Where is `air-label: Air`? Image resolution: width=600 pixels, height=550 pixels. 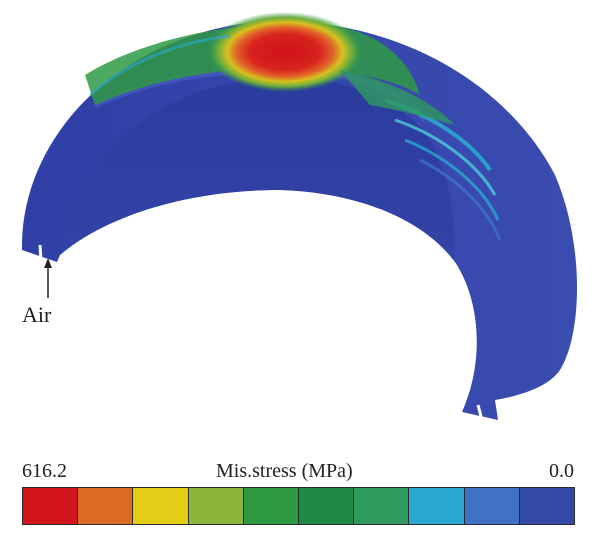 air-label: Air is located at coordinates (37, 314).